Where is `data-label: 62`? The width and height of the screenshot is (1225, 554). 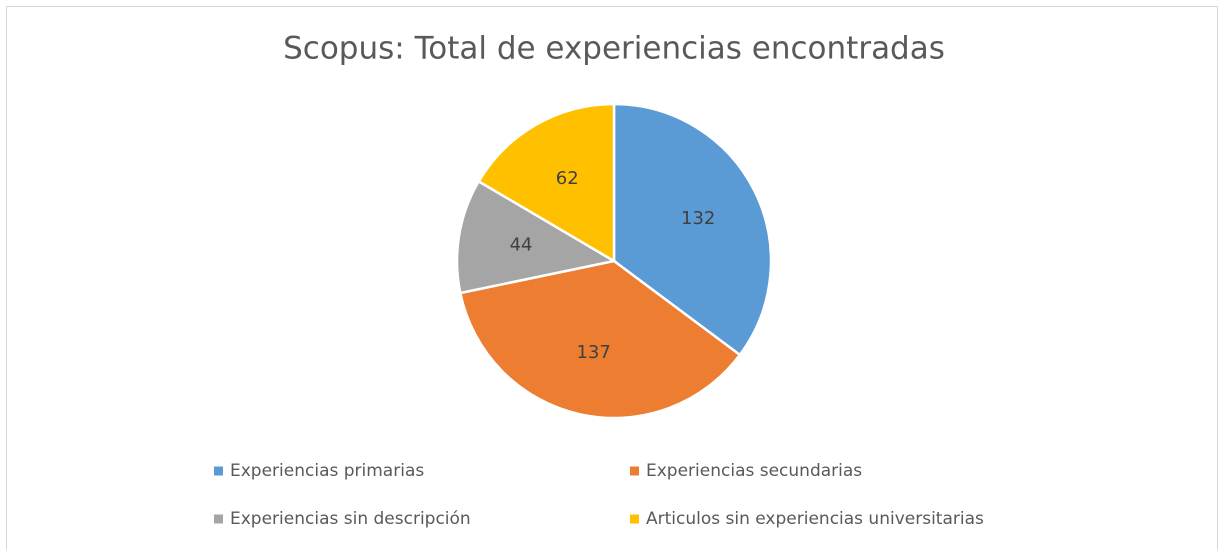
data-label: 62 is located at coordinates (567, 178).